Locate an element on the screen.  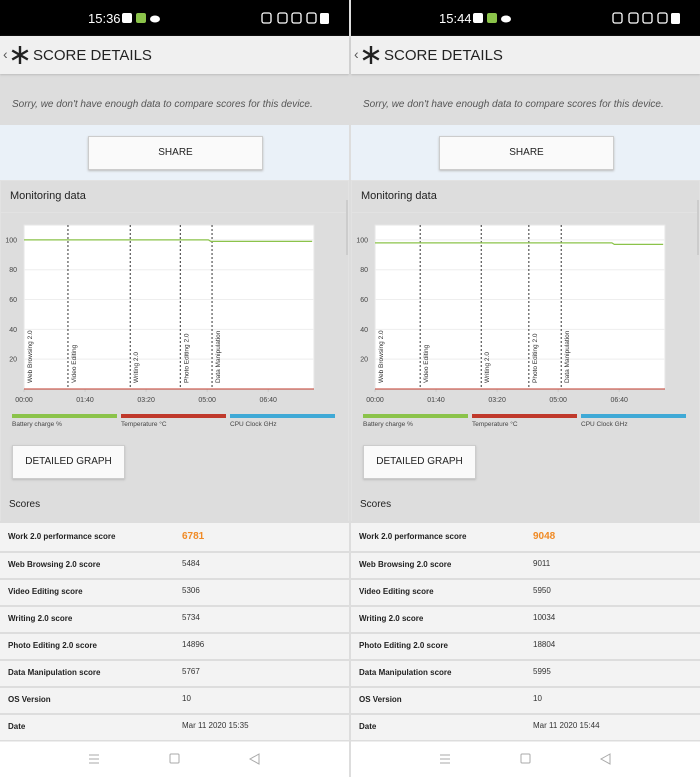
score-label: Date is located at coordinates (368, 726).